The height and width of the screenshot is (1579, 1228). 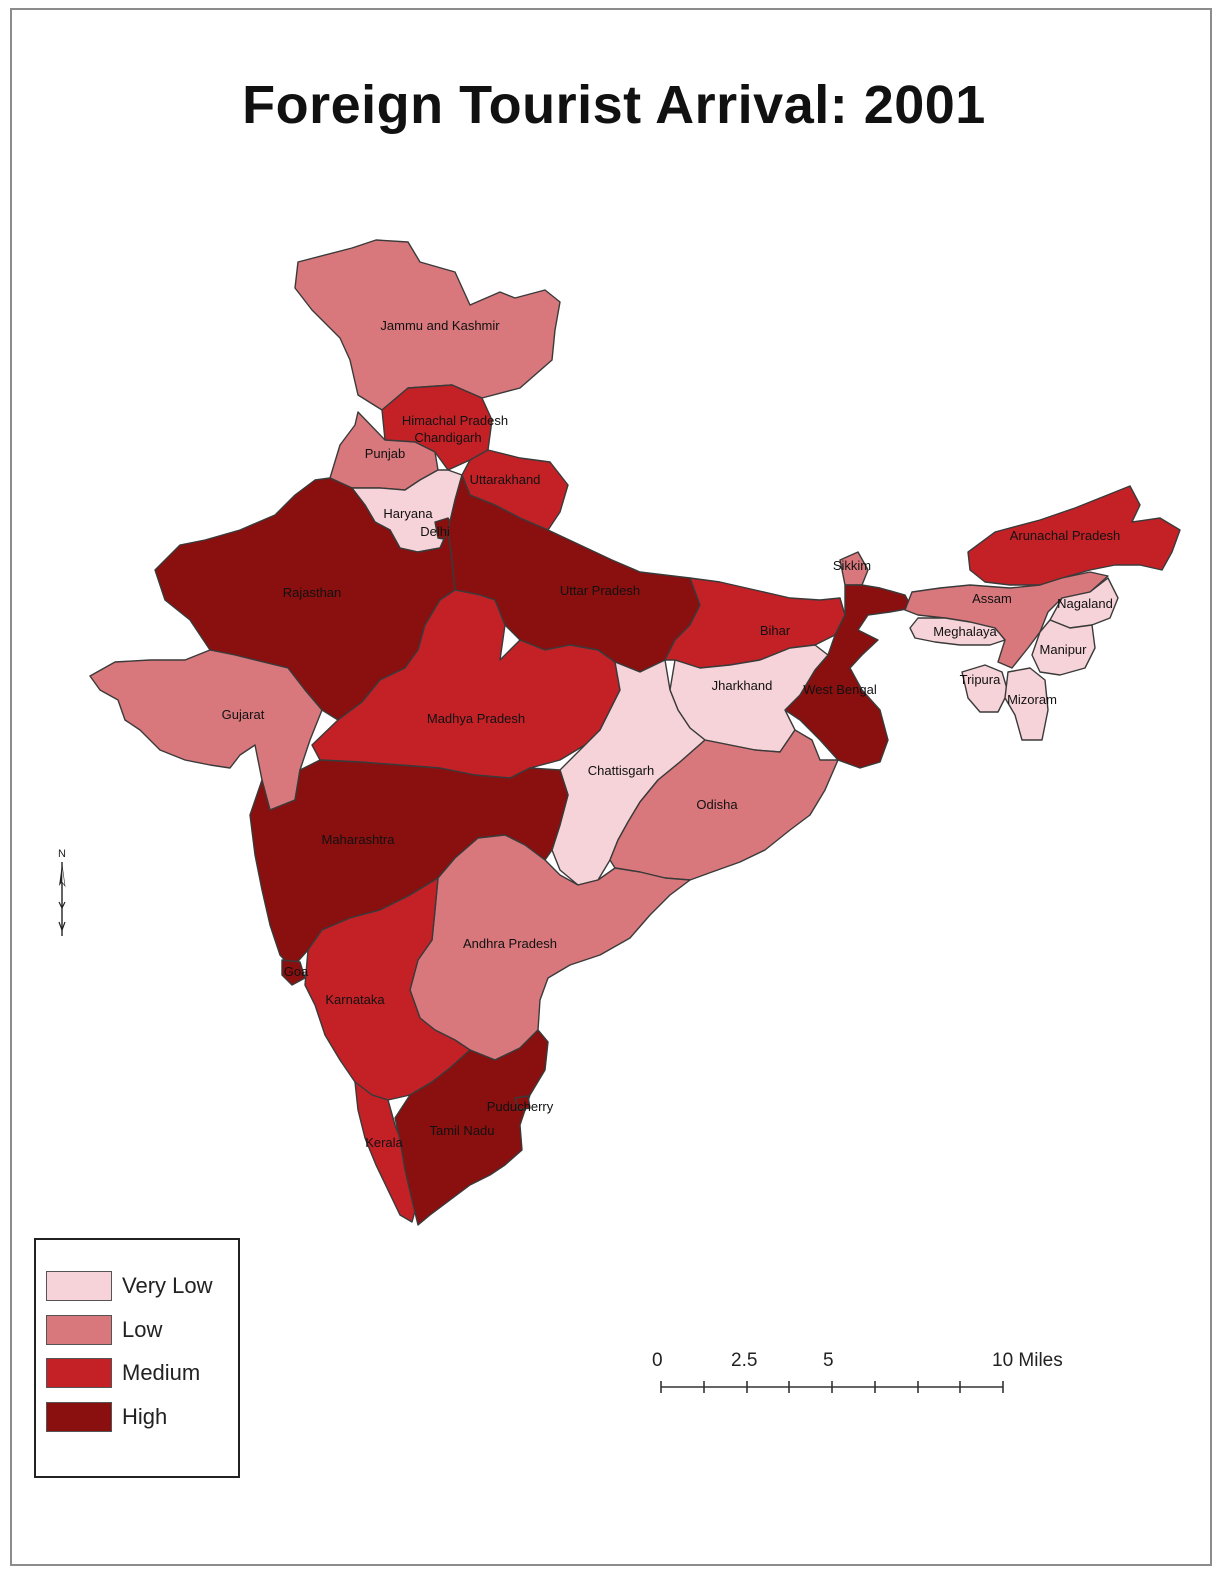 What do you see at coordinates (62, 854) in the screenshot?
I see `north-label: N` at bounding box center [62, 854].